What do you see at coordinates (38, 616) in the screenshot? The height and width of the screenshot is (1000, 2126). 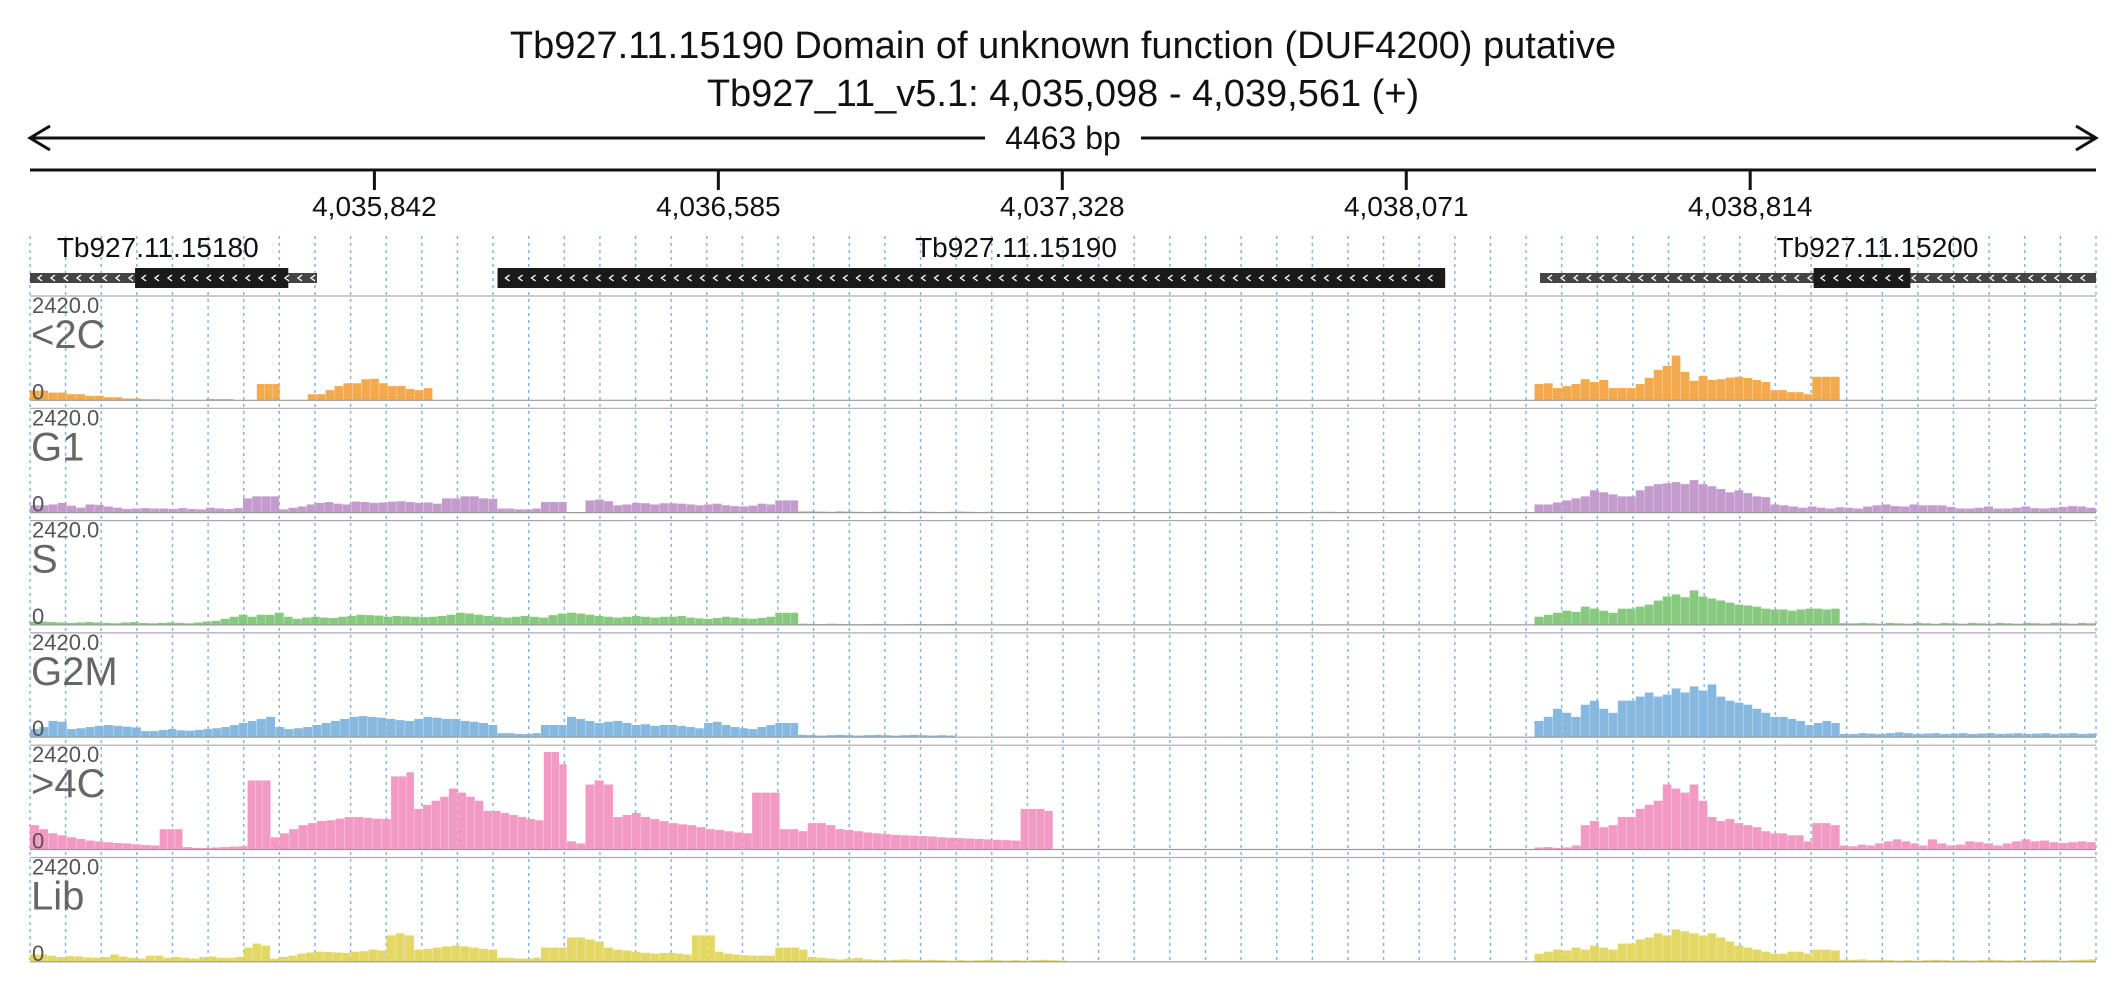 I see `y-min-label: 0` at bounding box center [38, 616].